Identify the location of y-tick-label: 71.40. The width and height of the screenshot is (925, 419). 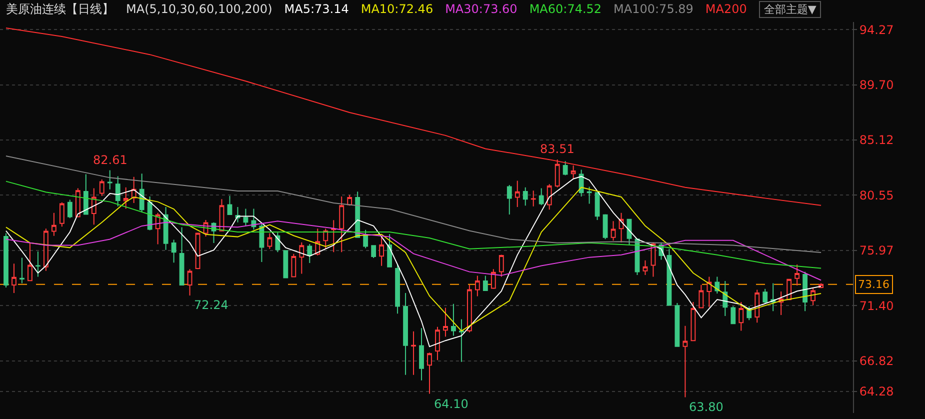
(876, 305).